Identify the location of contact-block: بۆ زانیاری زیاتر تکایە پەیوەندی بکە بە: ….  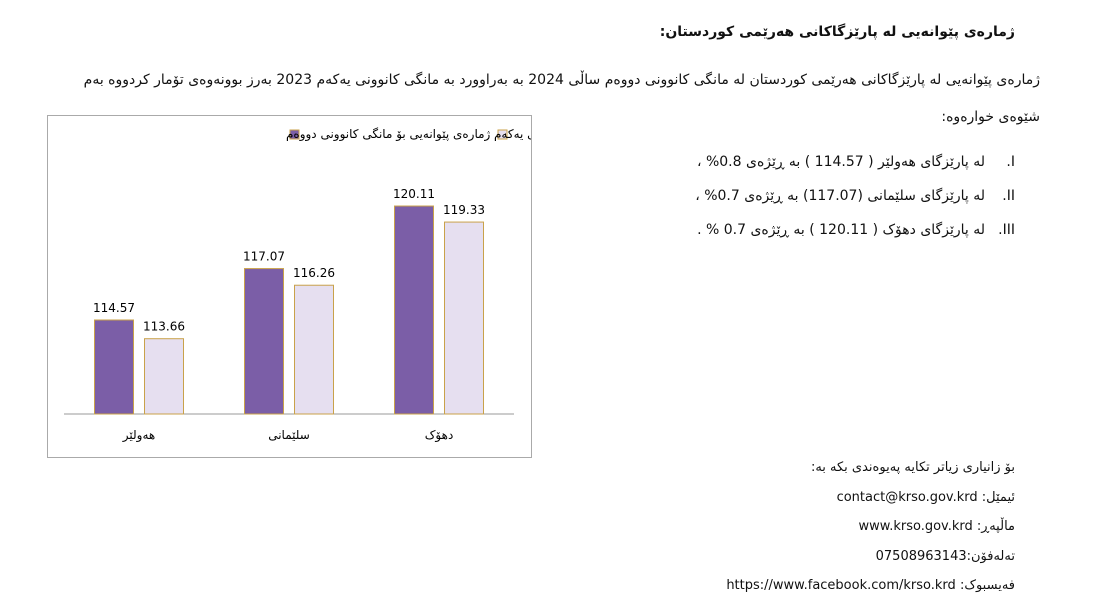
(870, 527).